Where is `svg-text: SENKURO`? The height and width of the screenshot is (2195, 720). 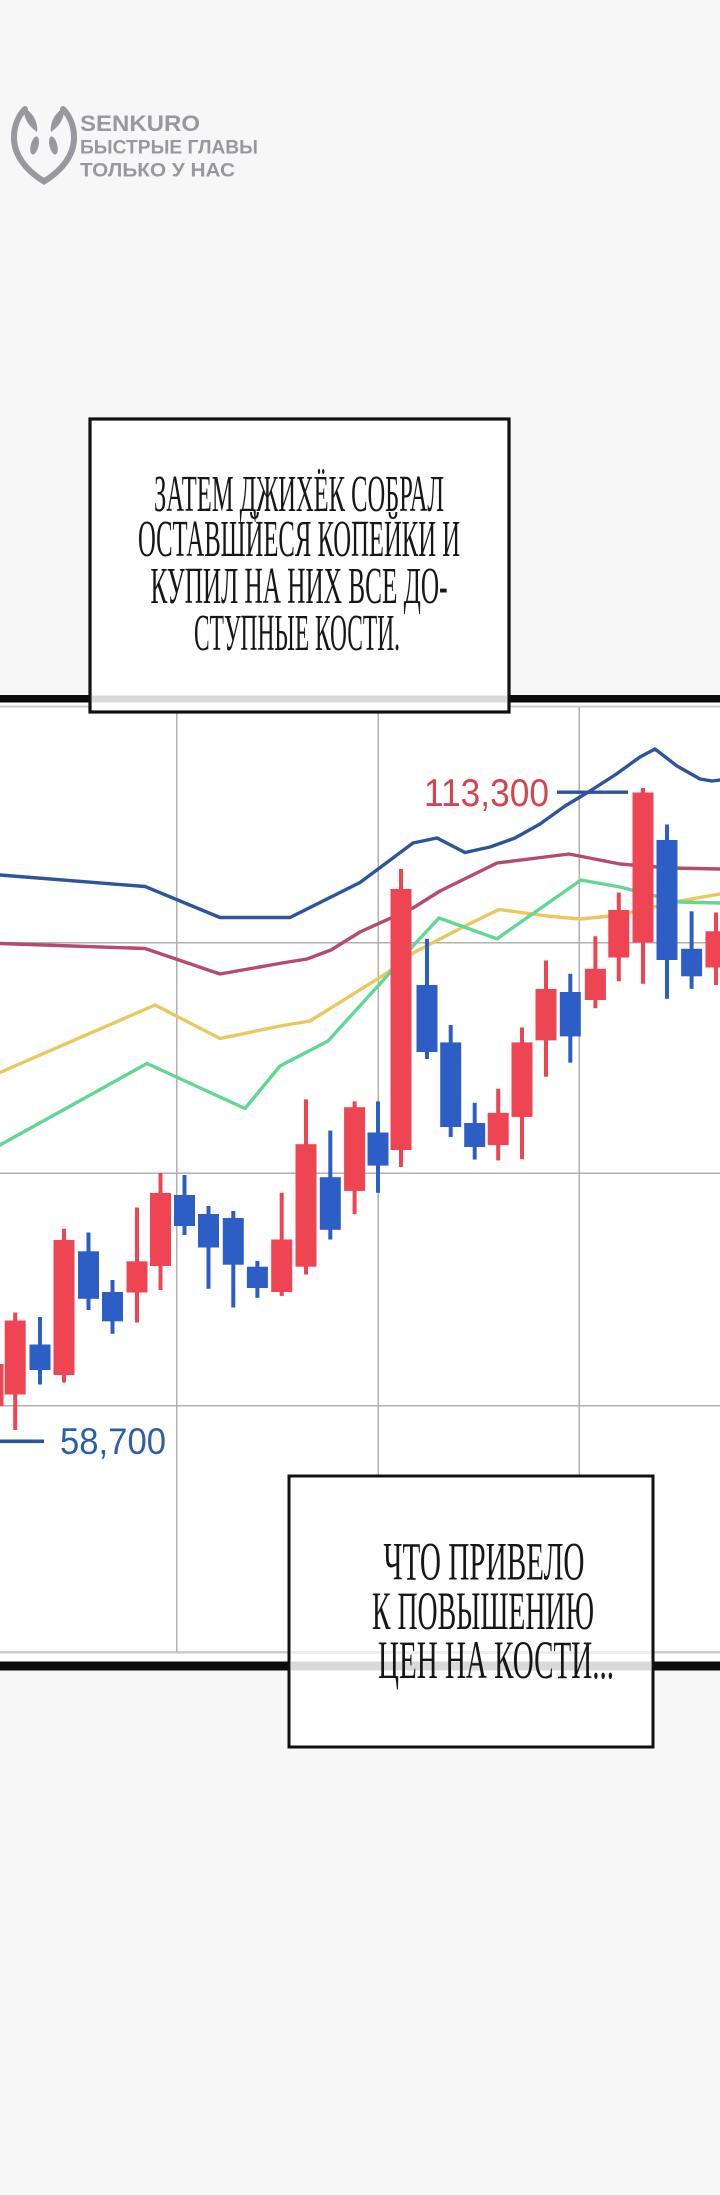
svg-text: SENKURO is located at coordinates (140, 123).